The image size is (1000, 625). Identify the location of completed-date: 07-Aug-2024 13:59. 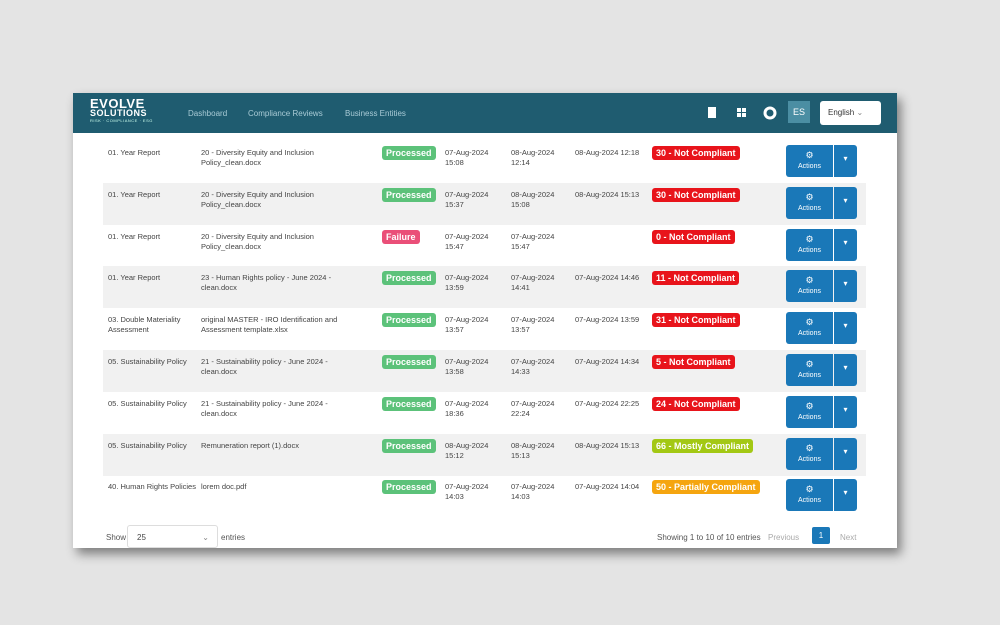
(607, 320).